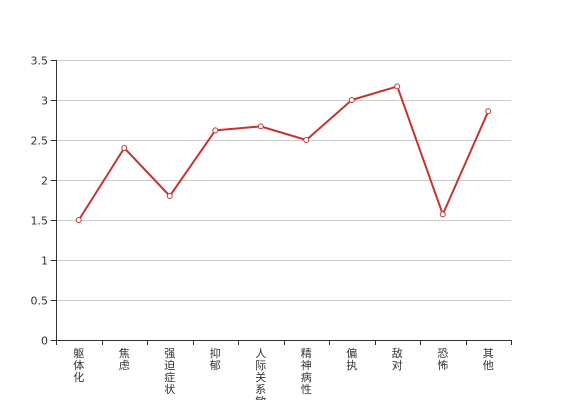  I want to click on x-category-label: 偏执, so click(351, 359).